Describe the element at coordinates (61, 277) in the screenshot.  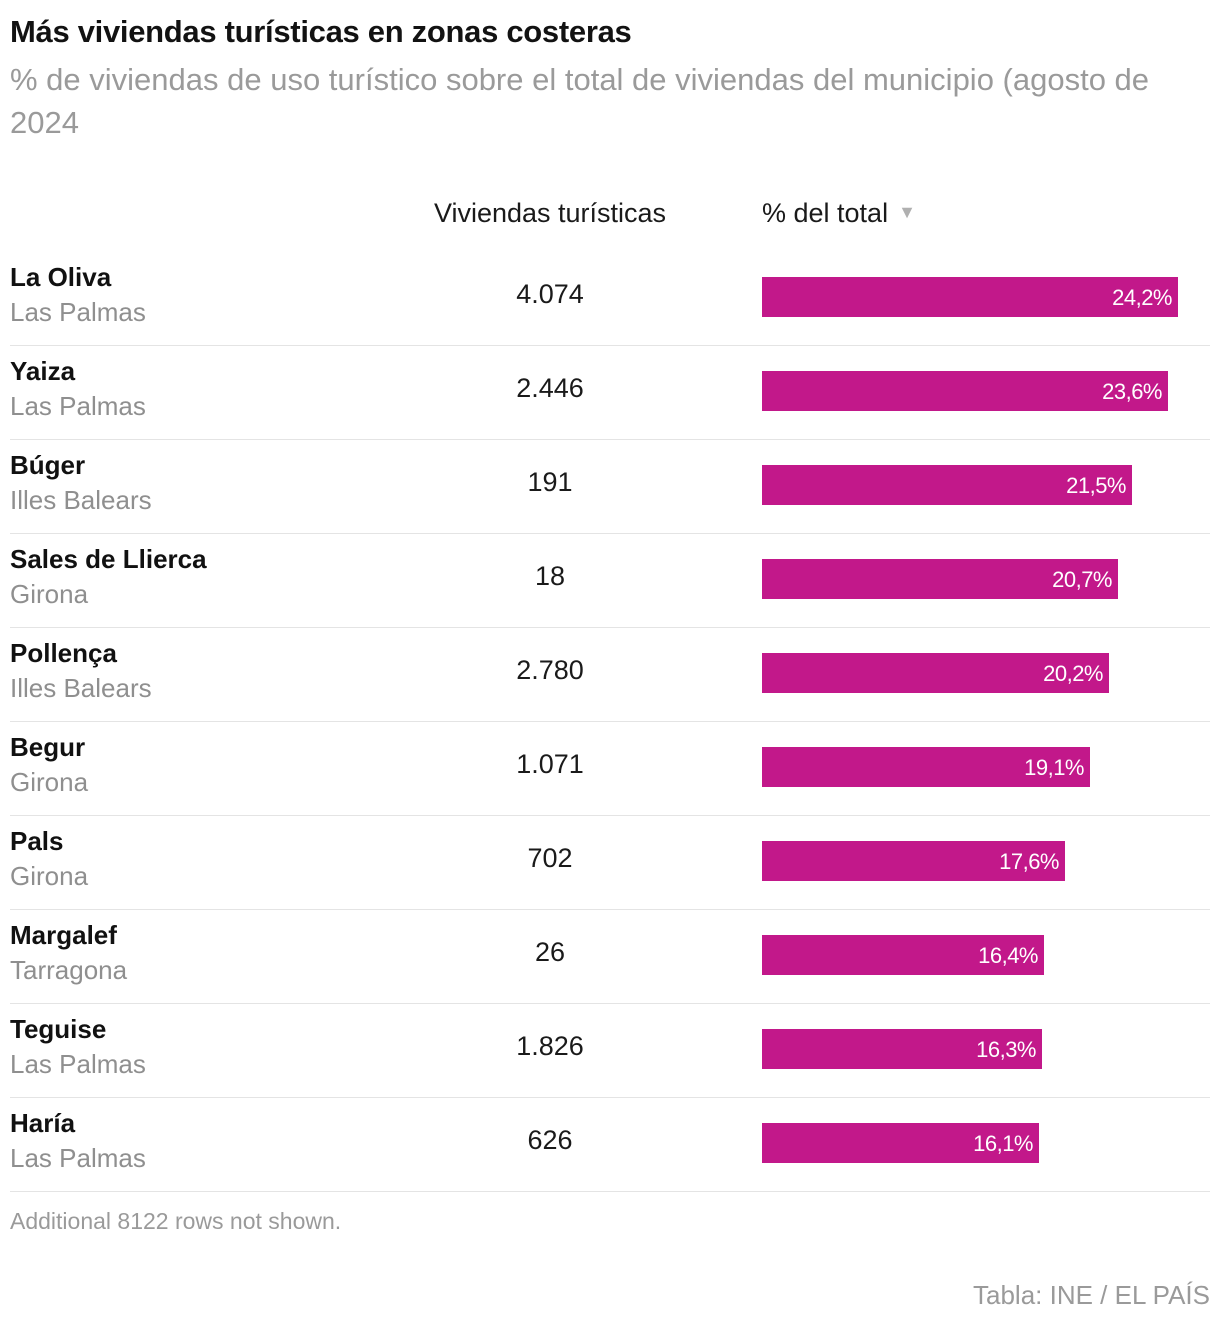
I see `municipality-name: La Oliva` at that location.